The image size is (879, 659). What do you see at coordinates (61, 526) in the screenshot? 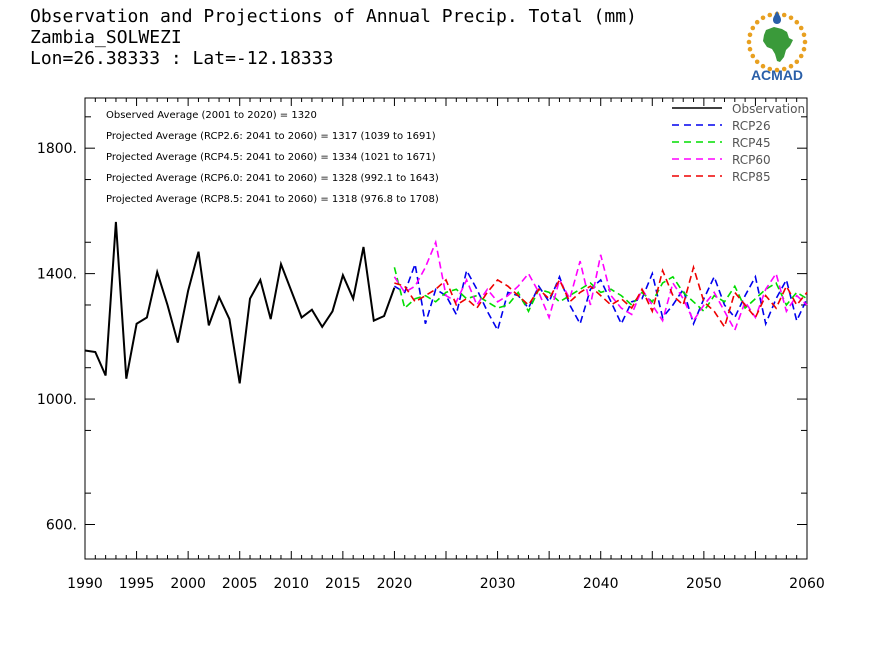
I see `y-tick-label: 600.` at bounding box center [61, 526].